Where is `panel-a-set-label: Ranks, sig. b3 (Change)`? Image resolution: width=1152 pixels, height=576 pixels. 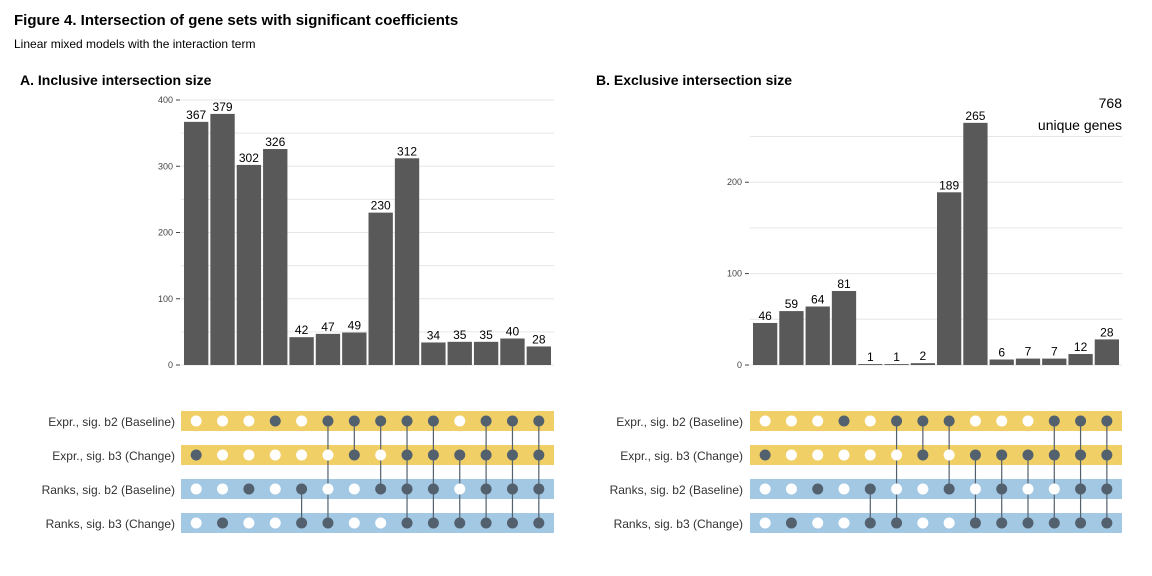
panel-a-set-label: Ranks, sig. b3 (Change) is located at coordinates (110, 524).